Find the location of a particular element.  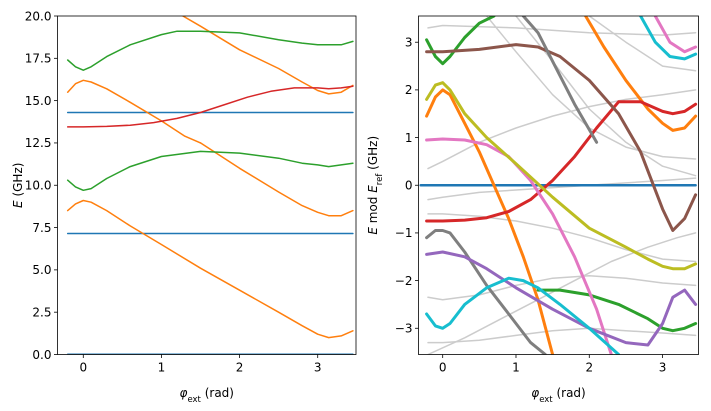

y-tick-label: −3 is located at coordinates (404, 329).